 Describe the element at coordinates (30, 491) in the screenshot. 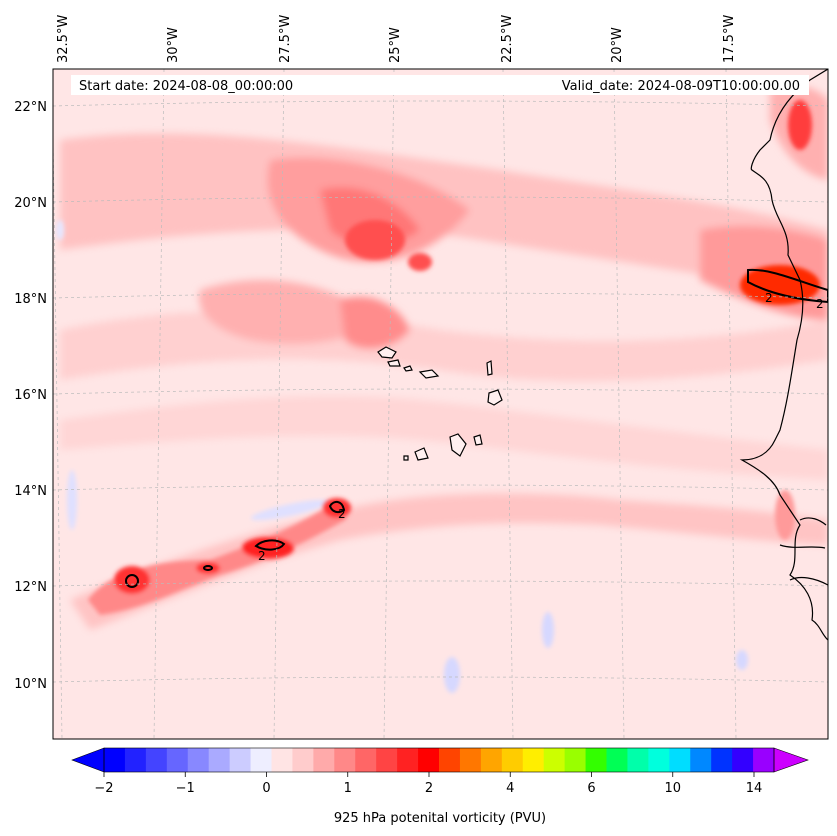

I see `lat-label: 14°N` at that location.